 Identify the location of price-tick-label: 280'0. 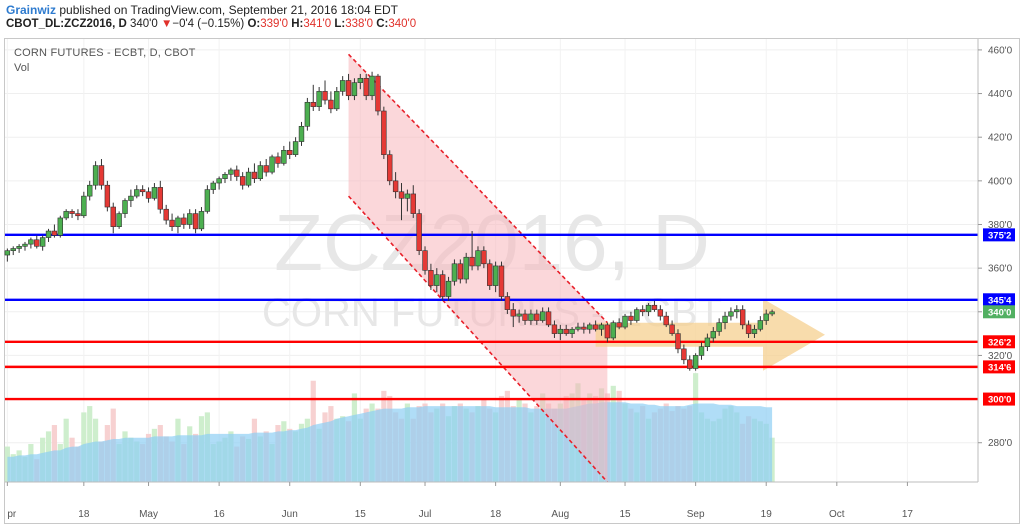
(1000, 443).